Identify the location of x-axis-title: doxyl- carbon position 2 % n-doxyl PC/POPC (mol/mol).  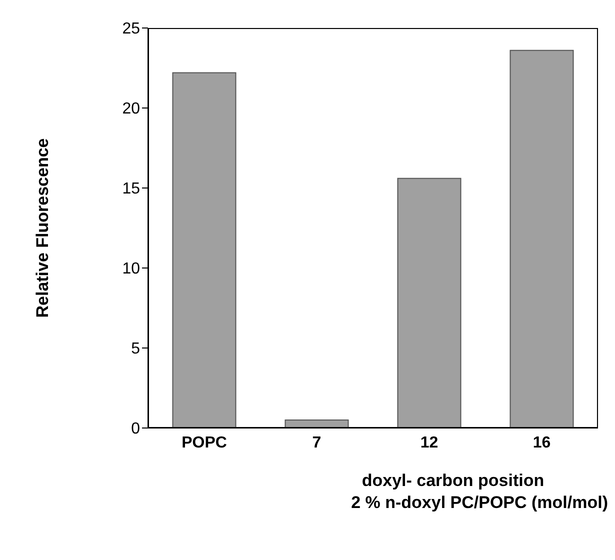
(479, 492).